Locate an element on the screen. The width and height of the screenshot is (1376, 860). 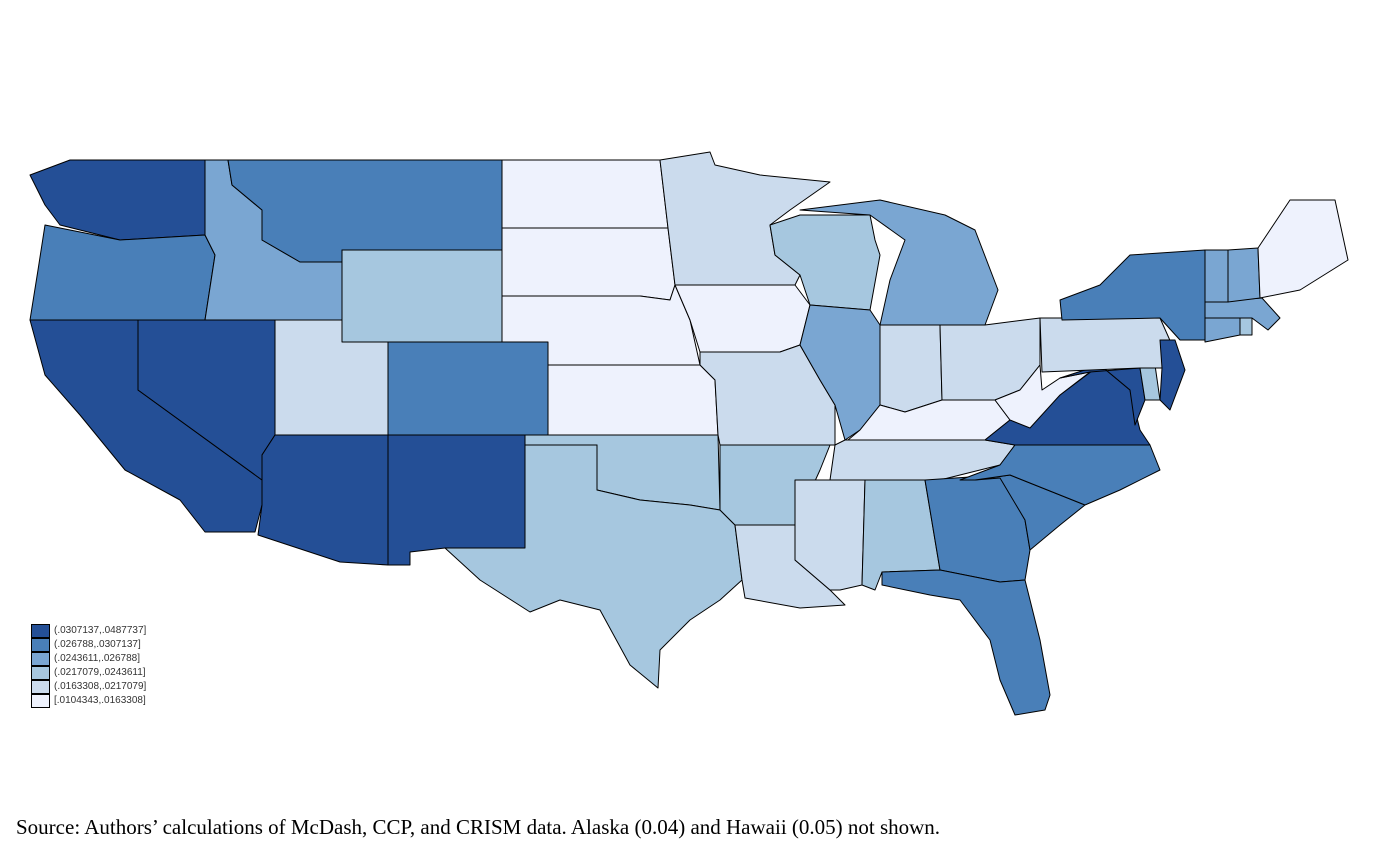
state-pa is located at coordinates (1106, 345).